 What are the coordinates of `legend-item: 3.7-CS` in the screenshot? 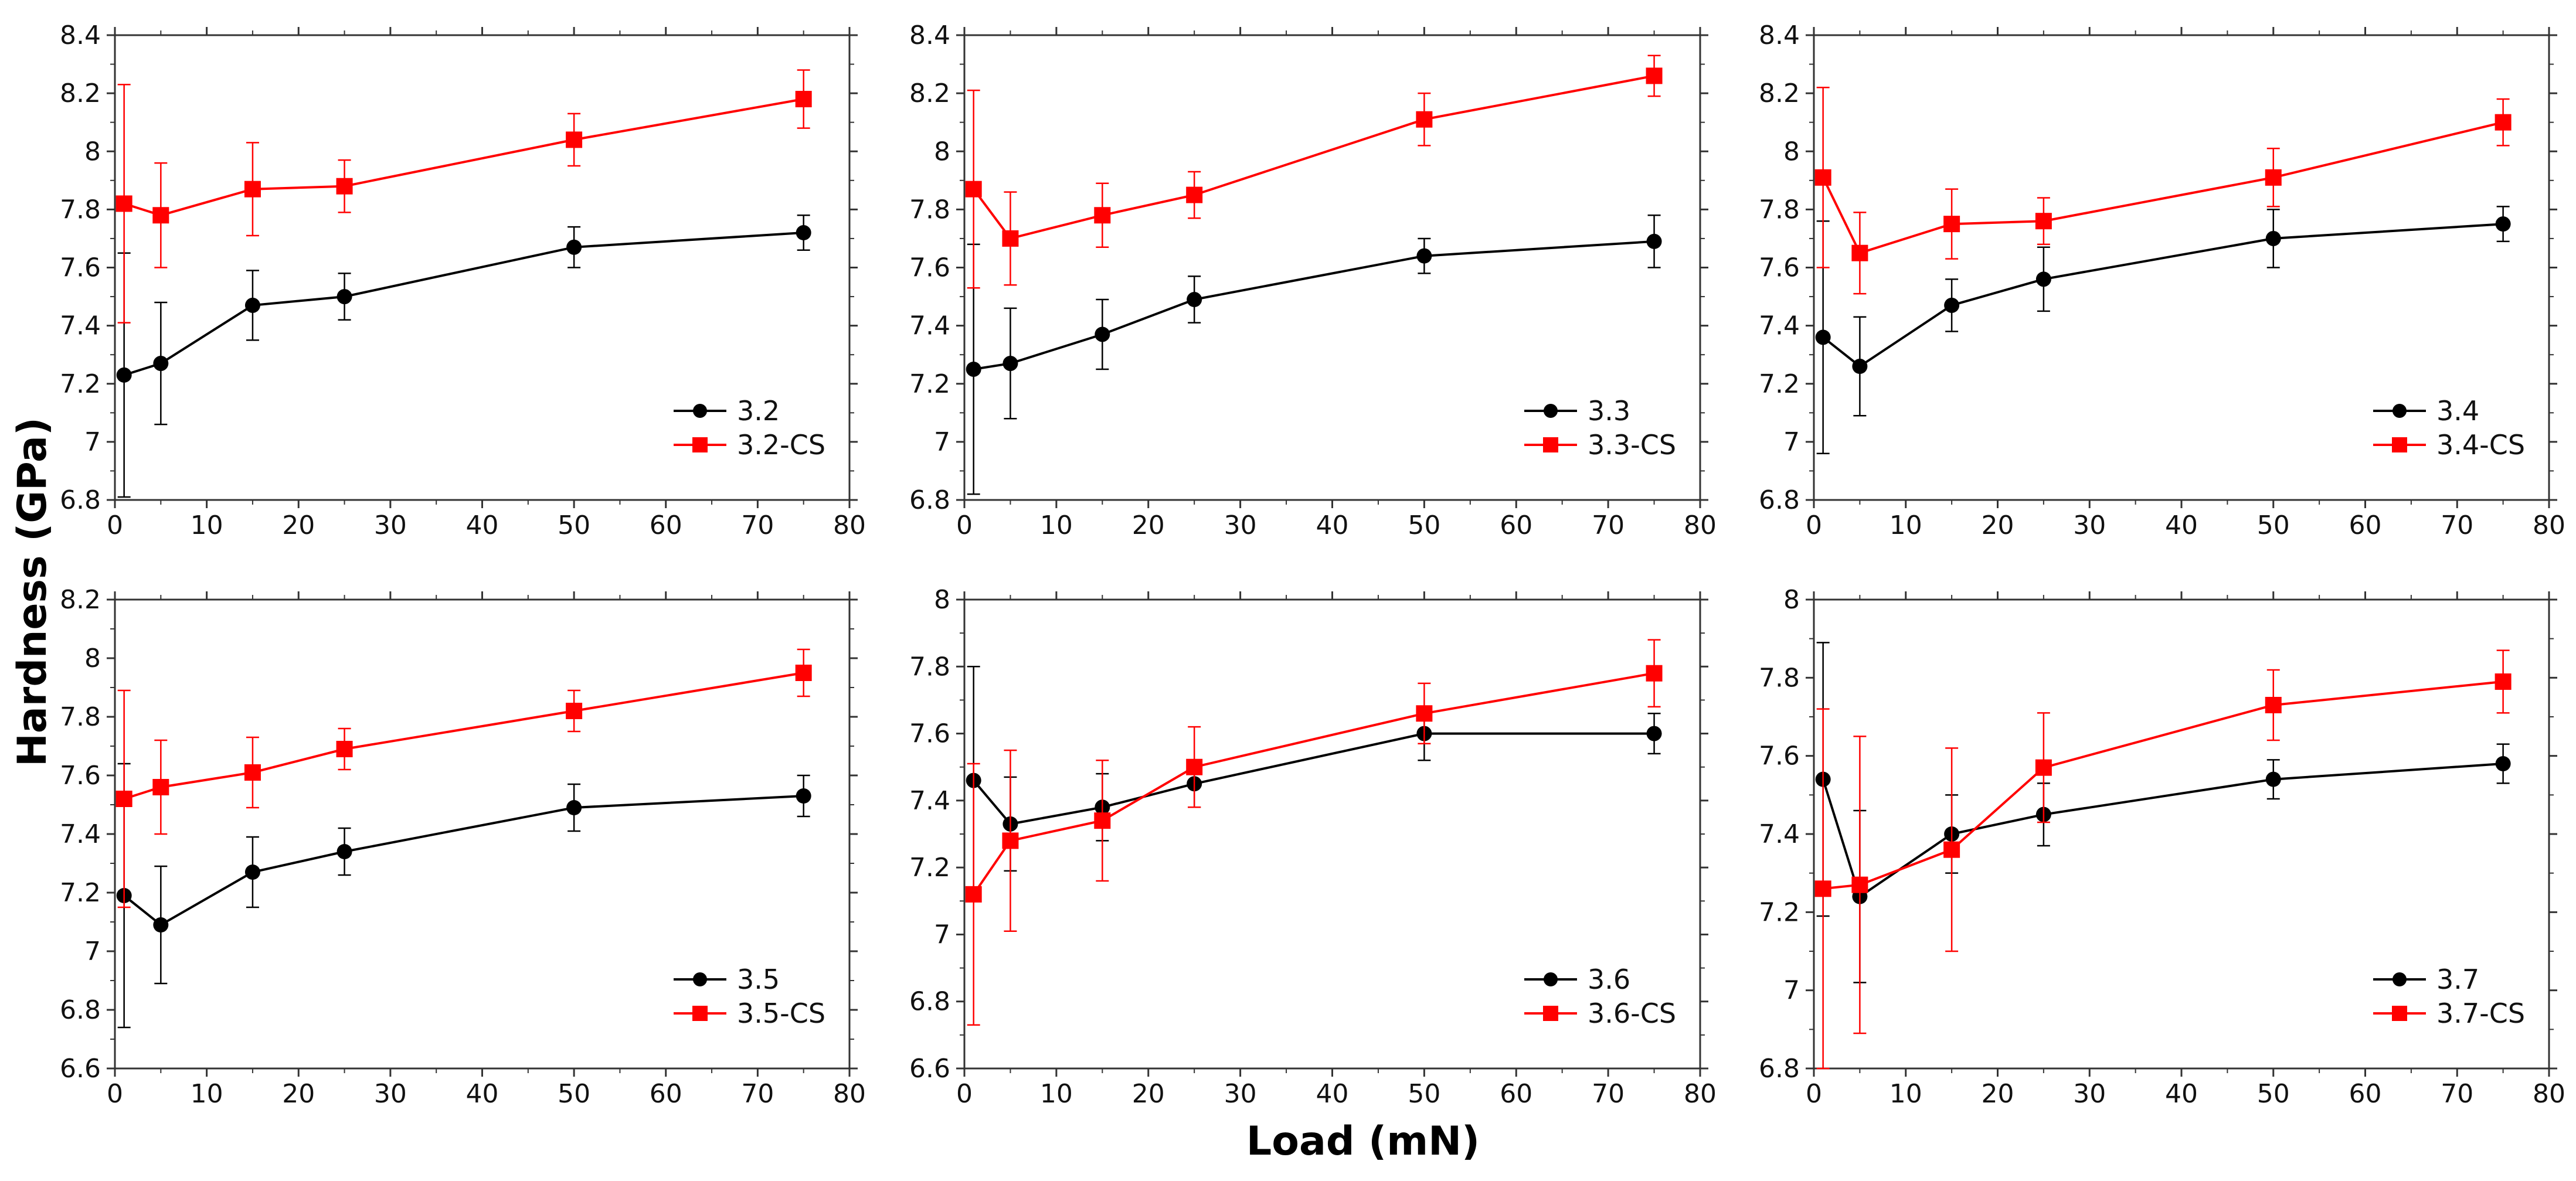 It's located at (2449, 1013).